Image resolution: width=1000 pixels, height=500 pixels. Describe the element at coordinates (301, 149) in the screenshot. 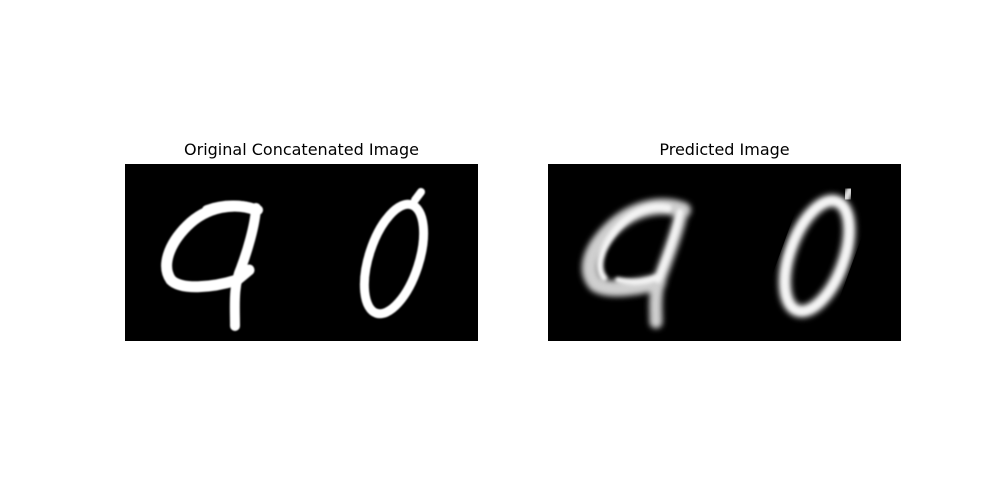

I see `original-image-title: Original Concatenated Image` at that location.